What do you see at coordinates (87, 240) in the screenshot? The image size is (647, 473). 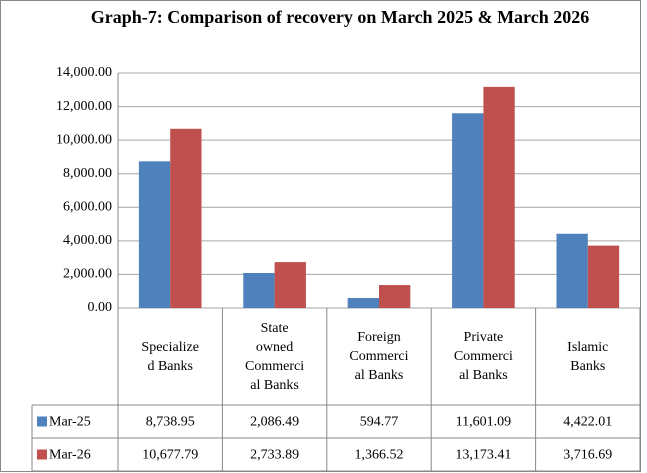 I see `y-tick-label: 4,000.00` at bounding box center [87, 240].